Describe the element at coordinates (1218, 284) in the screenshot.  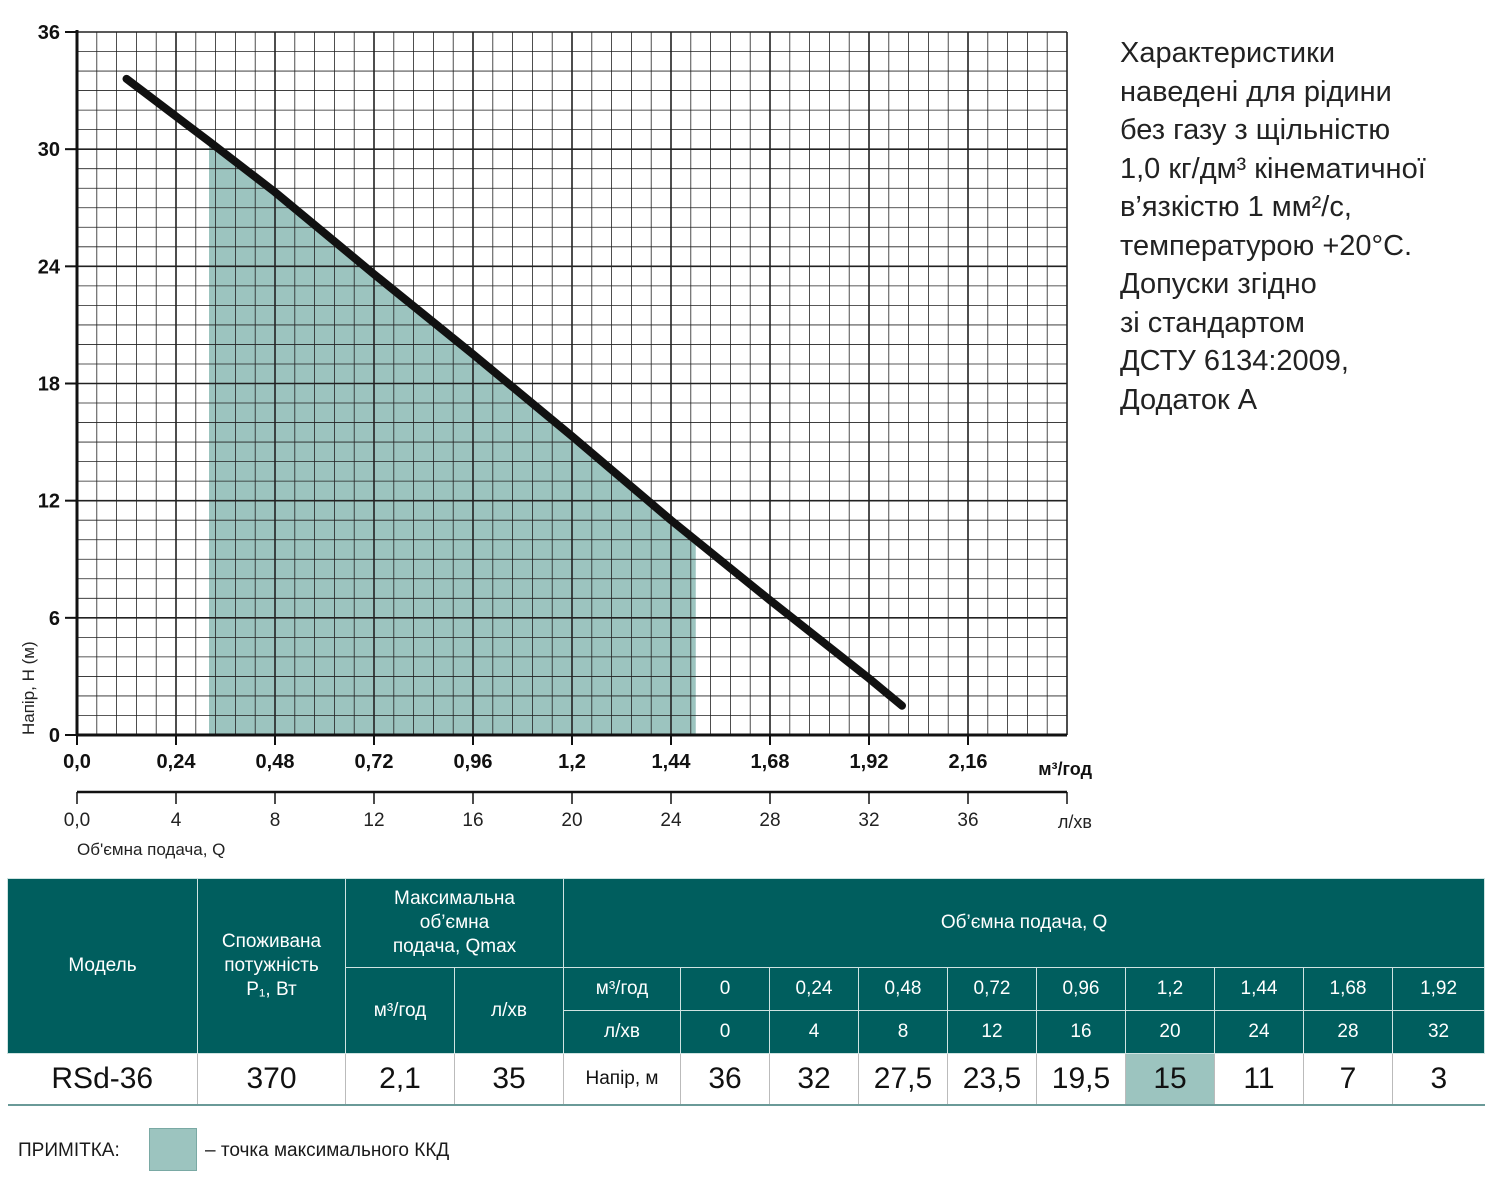
I see `note-line: Допуски згідно` at that location.